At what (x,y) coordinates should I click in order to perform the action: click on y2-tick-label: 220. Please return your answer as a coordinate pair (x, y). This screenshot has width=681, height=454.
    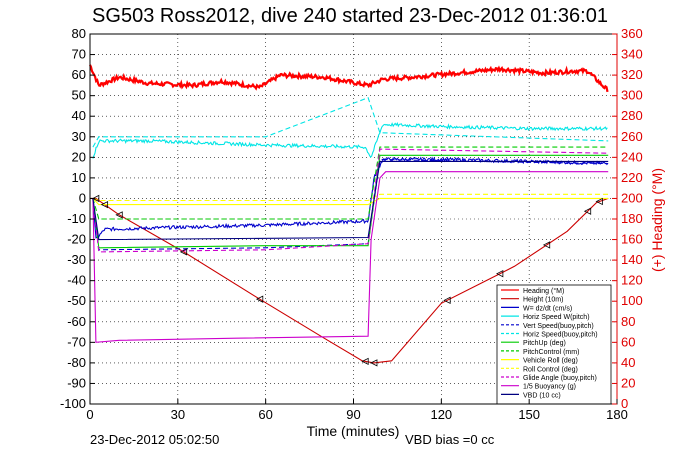
    Looking at the image, I should click on (632, 177).